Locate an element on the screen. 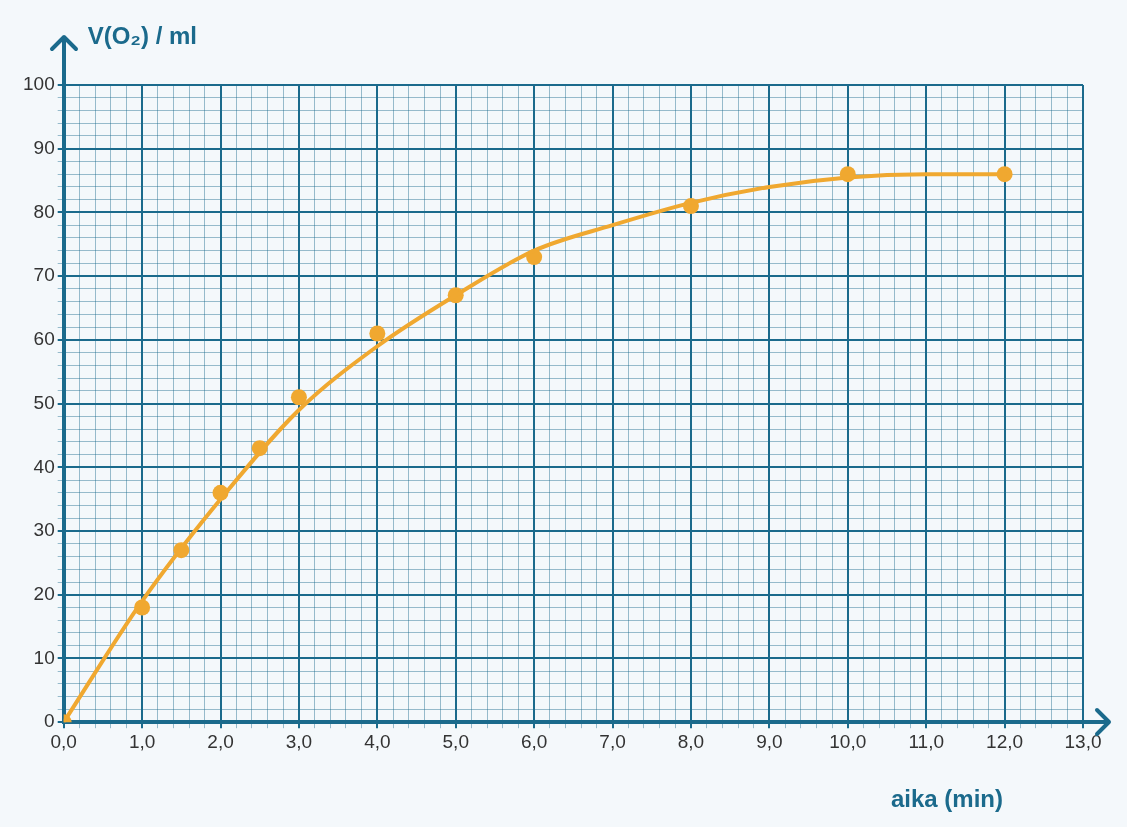 Image resolution: width=1127 pixels, height=827 pixels. x-tick-label: 4,0 is located at coordinates (377, 741).